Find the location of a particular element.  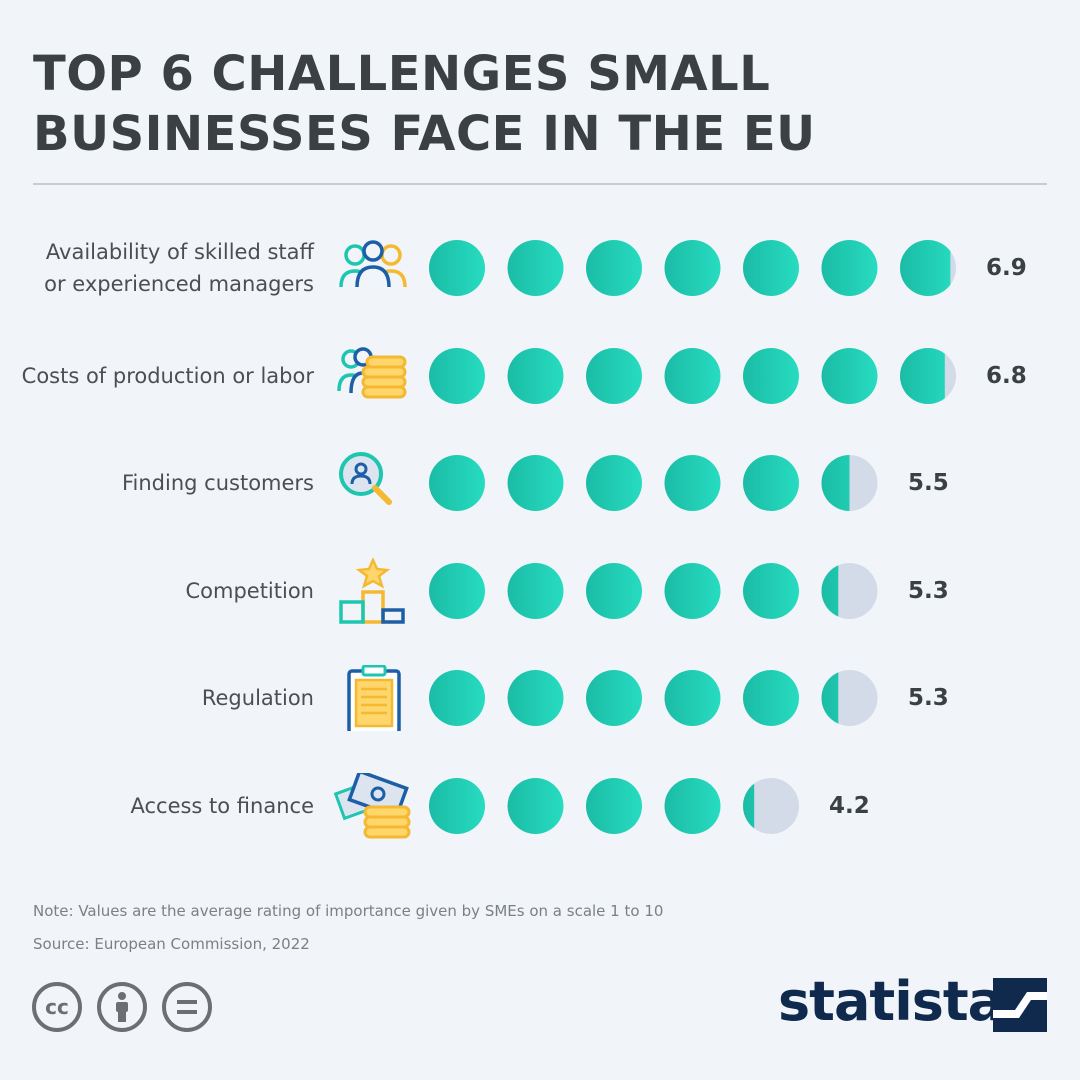

no-derivatives-icon is located at coordinates (187, 1007).